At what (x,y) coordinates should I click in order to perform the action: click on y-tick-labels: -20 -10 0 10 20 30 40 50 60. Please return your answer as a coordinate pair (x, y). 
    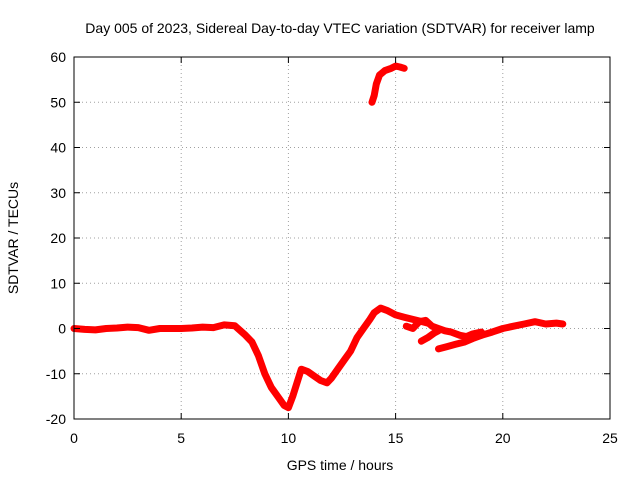
    Looking at the image, I should click on (56, 238).